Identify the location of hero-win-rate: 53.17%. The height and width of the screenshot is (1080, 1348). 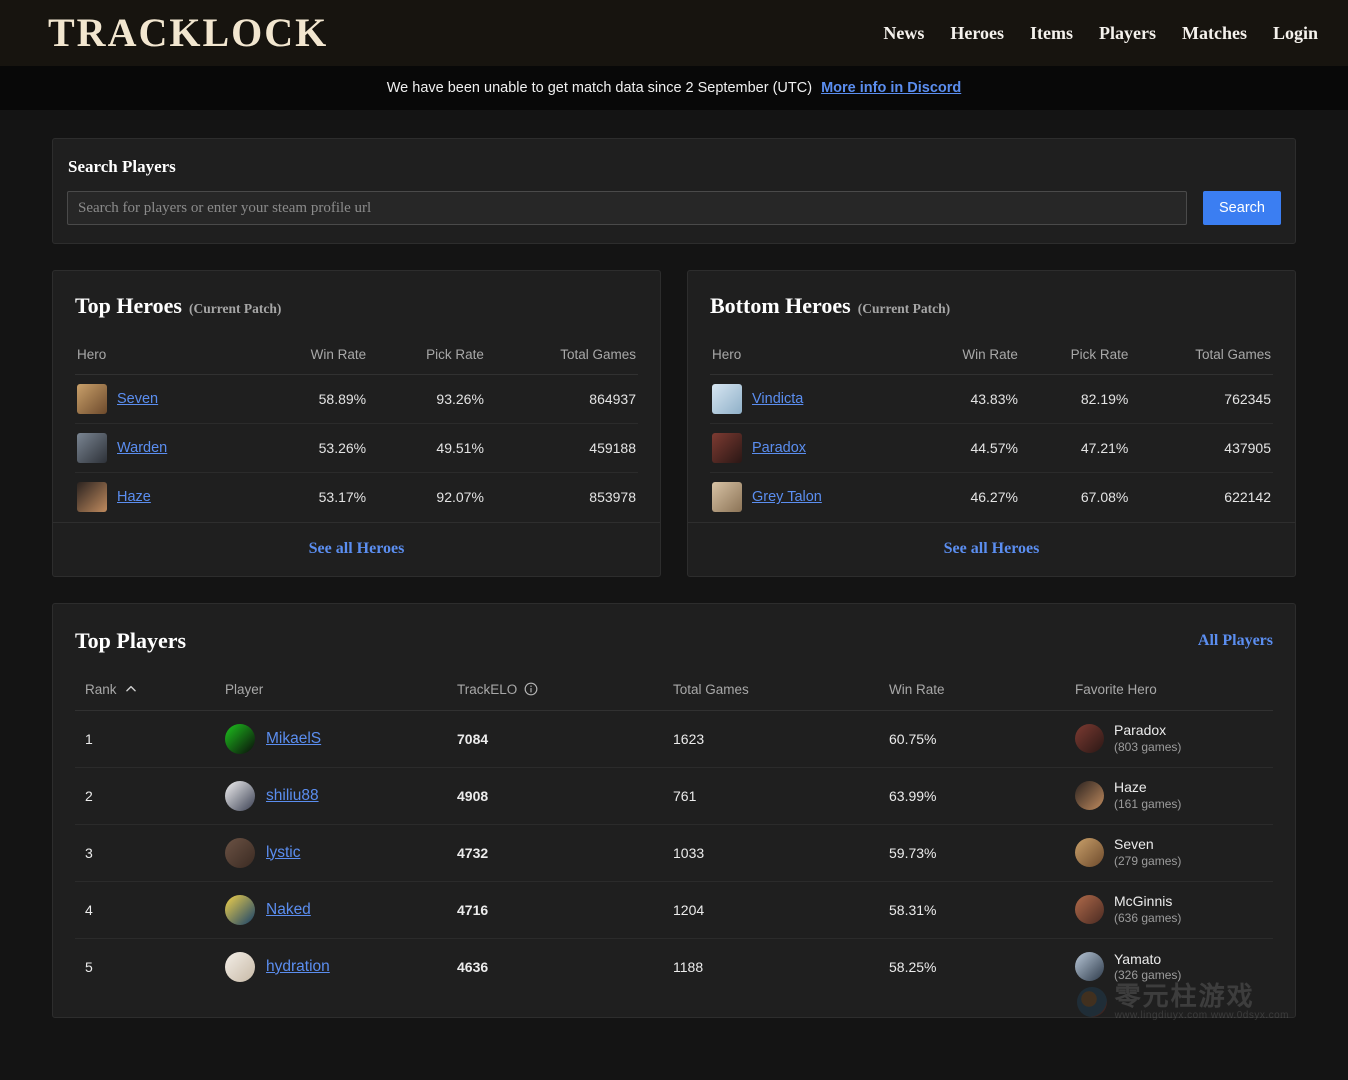
(342, 497).